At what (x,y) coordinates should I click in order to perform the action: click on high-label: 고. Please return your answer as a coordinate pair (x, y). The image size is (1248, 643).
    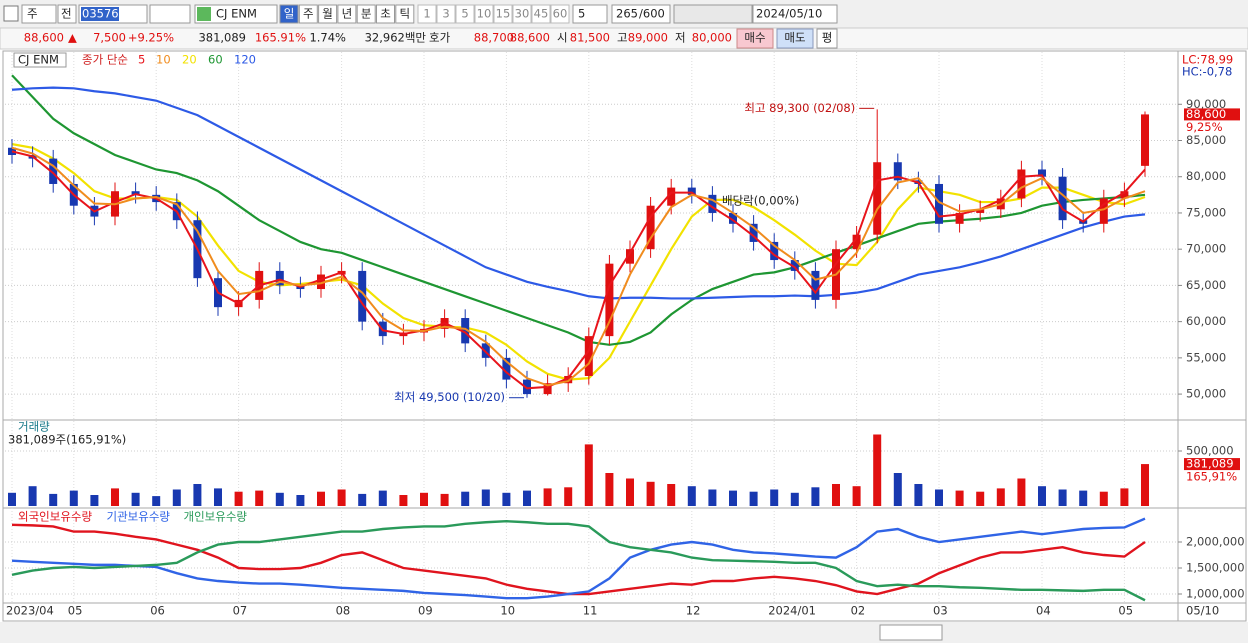
    Looking at the image, I should click on (622, 38).